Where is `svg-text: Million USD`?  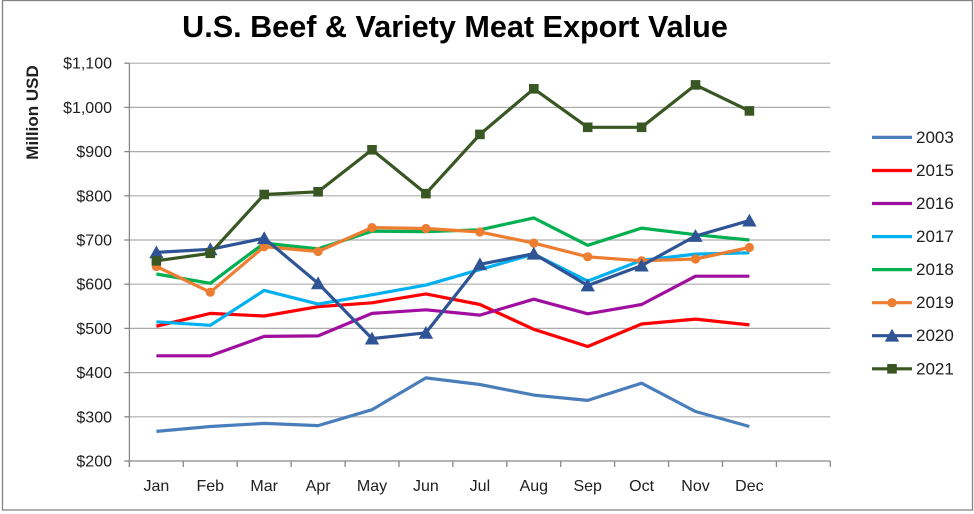
svg-text: Million USD is located at coordinates (32, 112).